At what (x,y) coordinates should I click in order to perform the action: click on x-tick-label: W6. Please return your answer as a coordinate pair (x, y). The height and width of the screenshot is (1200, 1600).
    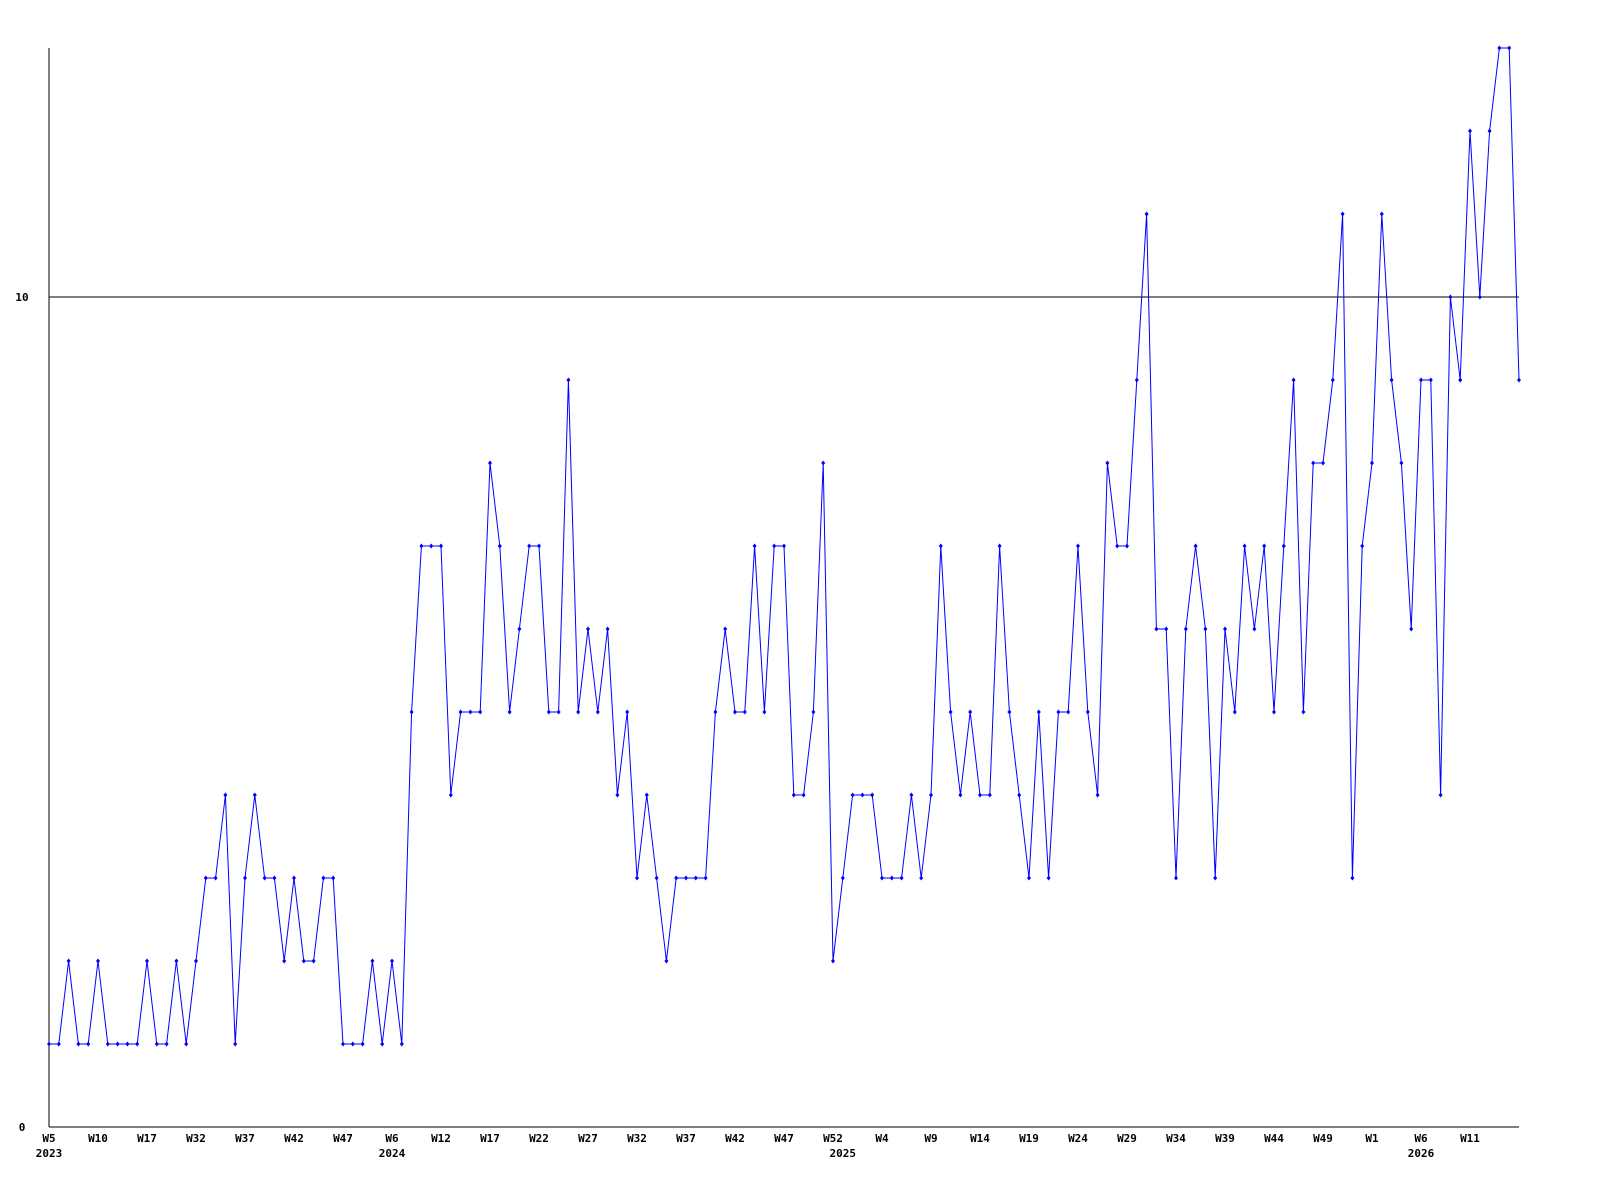
    Looking at the image, I should click on (392, 1138).